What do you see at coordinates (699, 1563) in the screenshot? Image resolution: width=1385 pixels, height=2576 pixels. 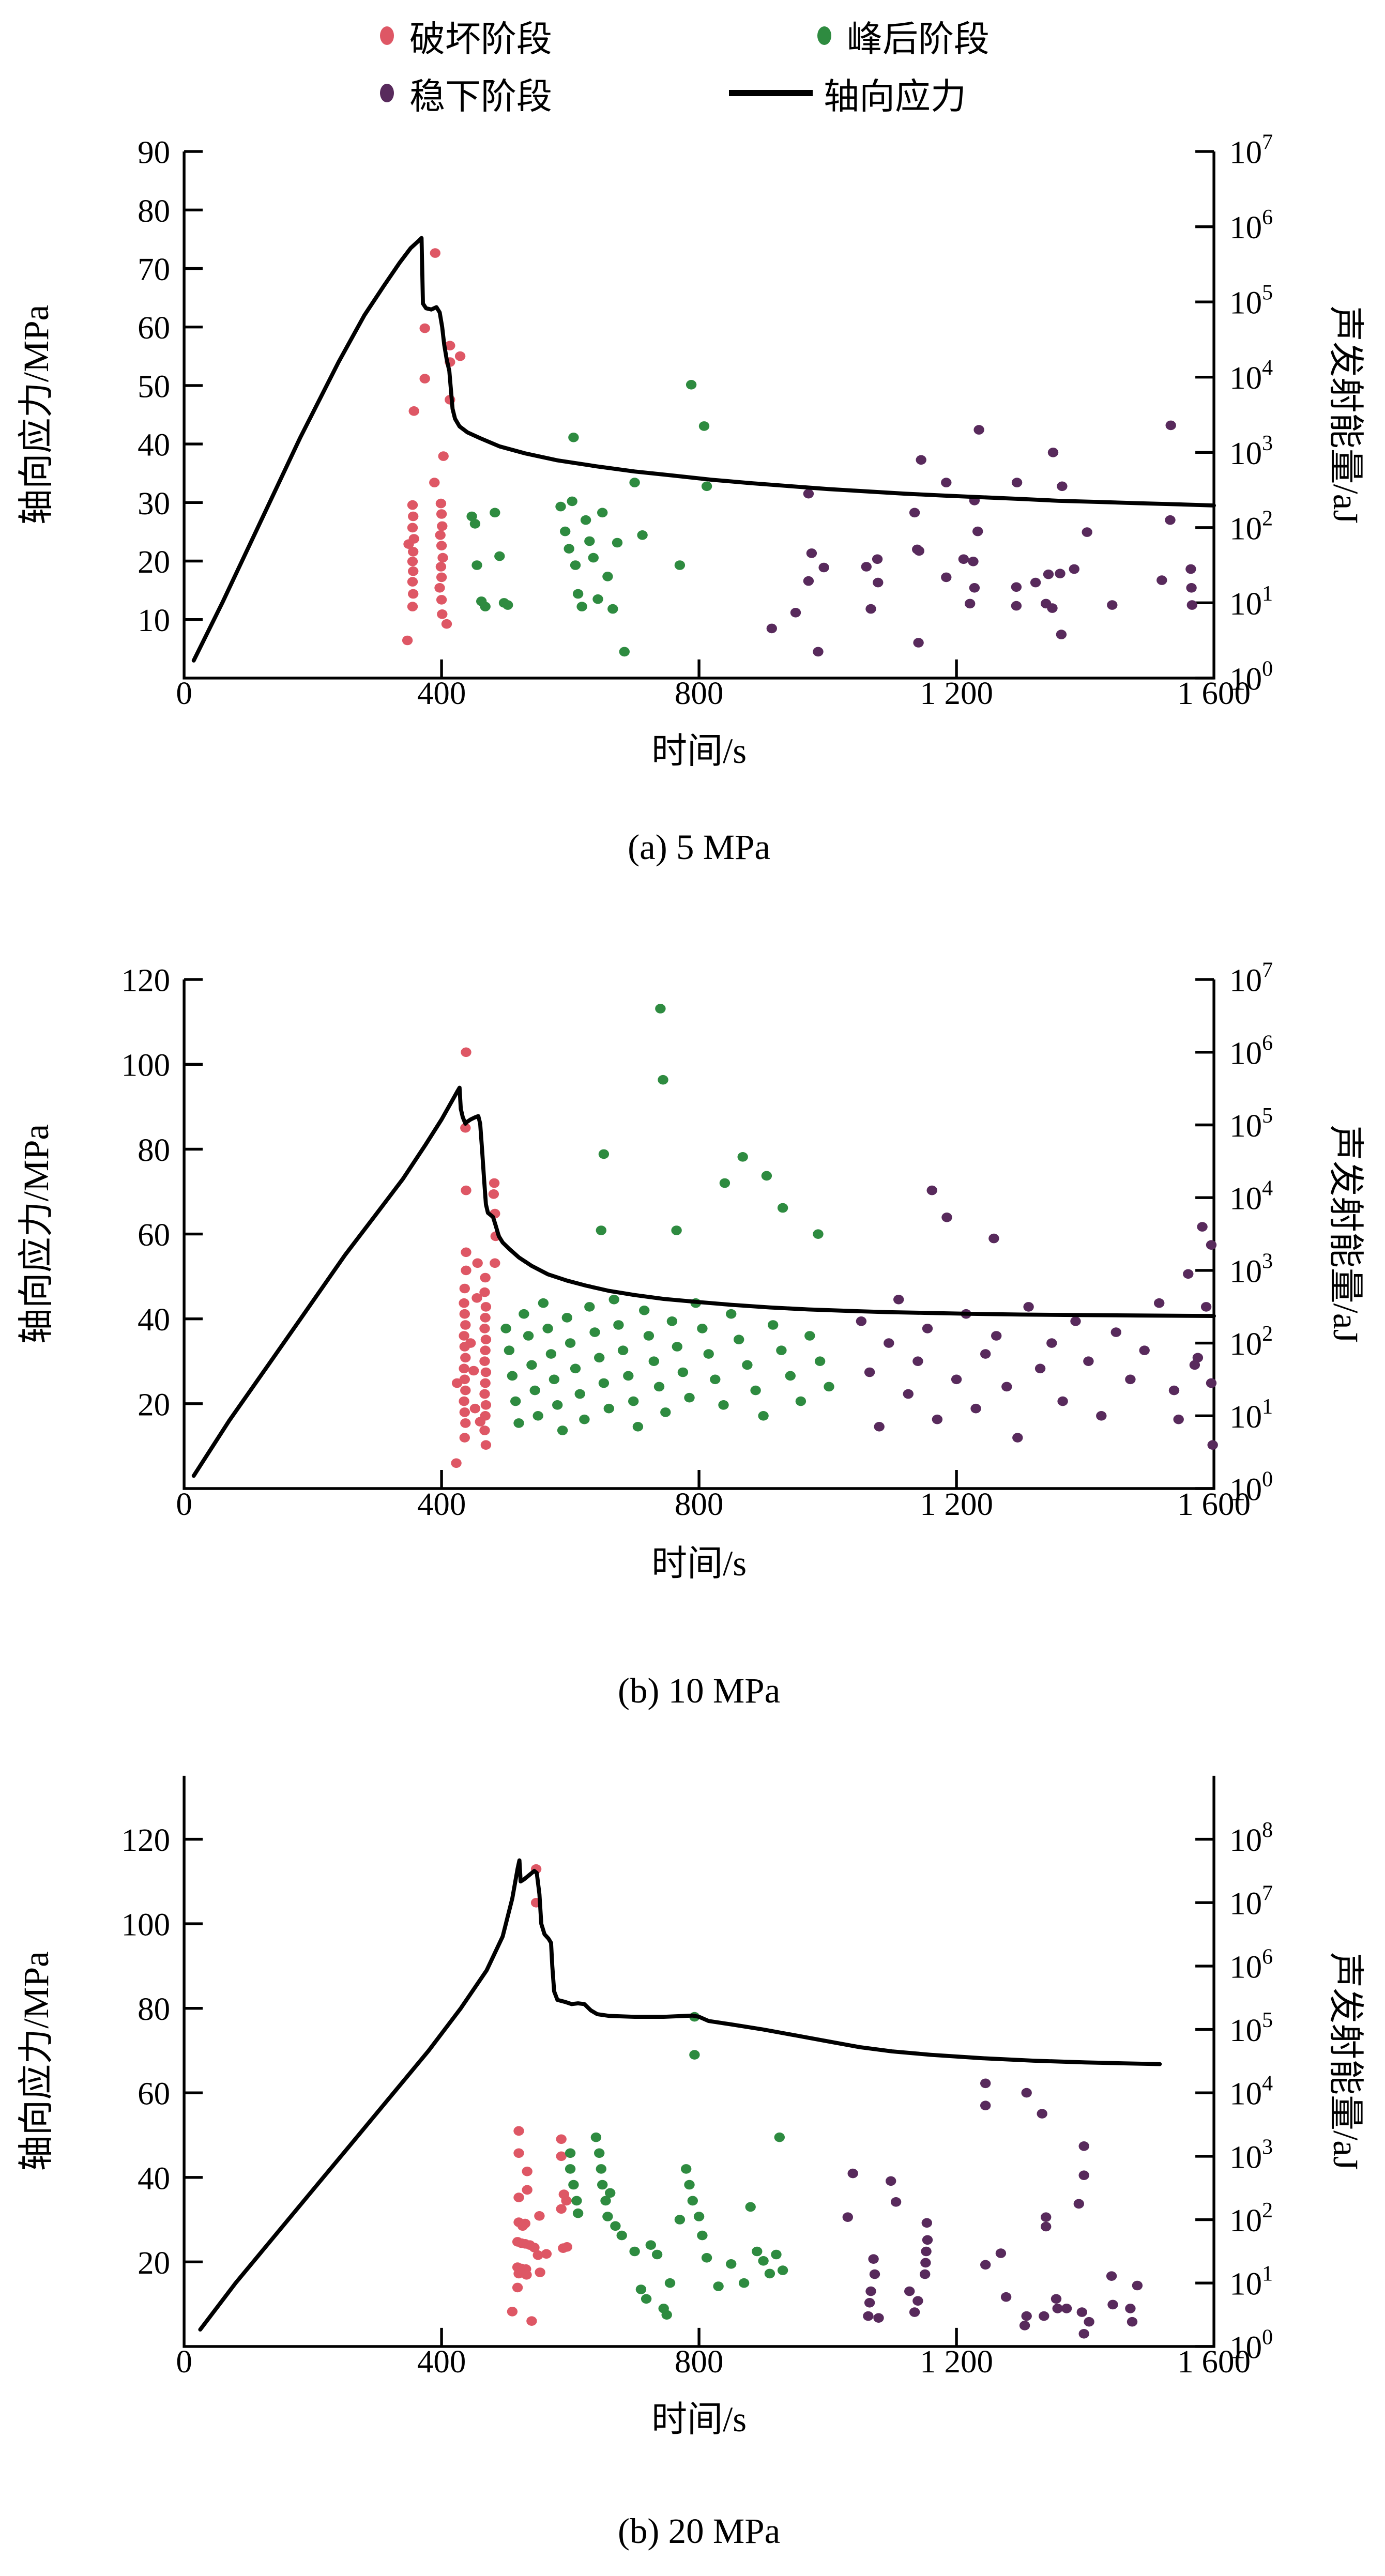 I see `chart-b-x-axis-title: 时间/s` at bounding box center [699, 1563].